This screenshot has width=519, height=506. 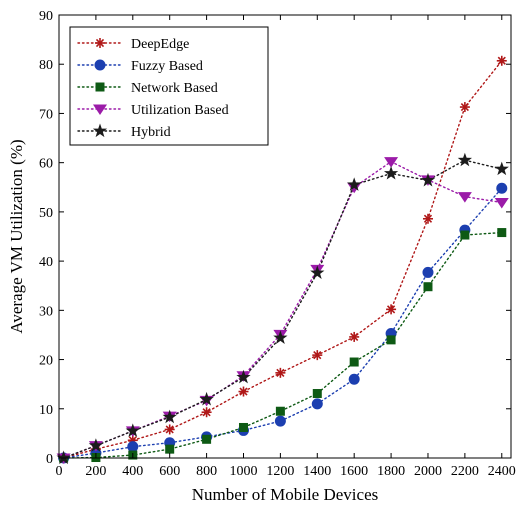 I want to click on y-tick-label: 30, so click(x=46, y=311).